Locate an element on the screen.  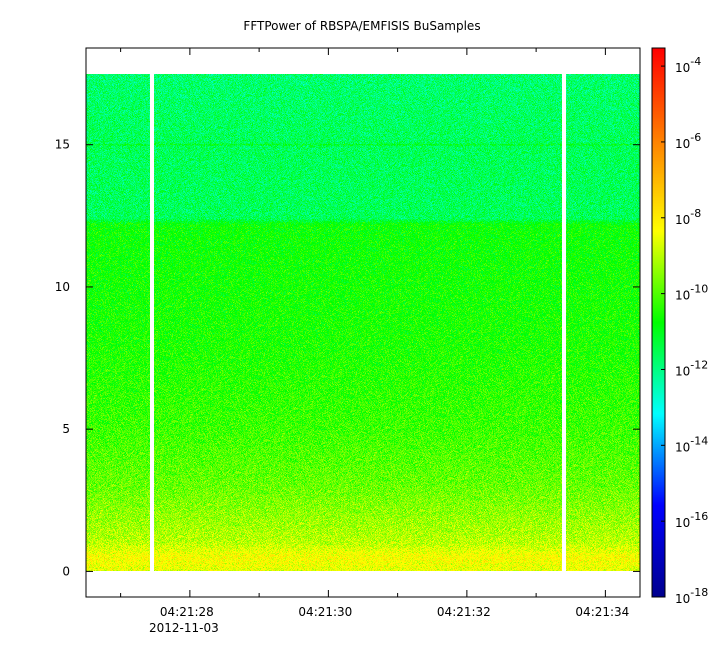
x-tick-label: 04:21:28 is located at coordinates (187, 612).